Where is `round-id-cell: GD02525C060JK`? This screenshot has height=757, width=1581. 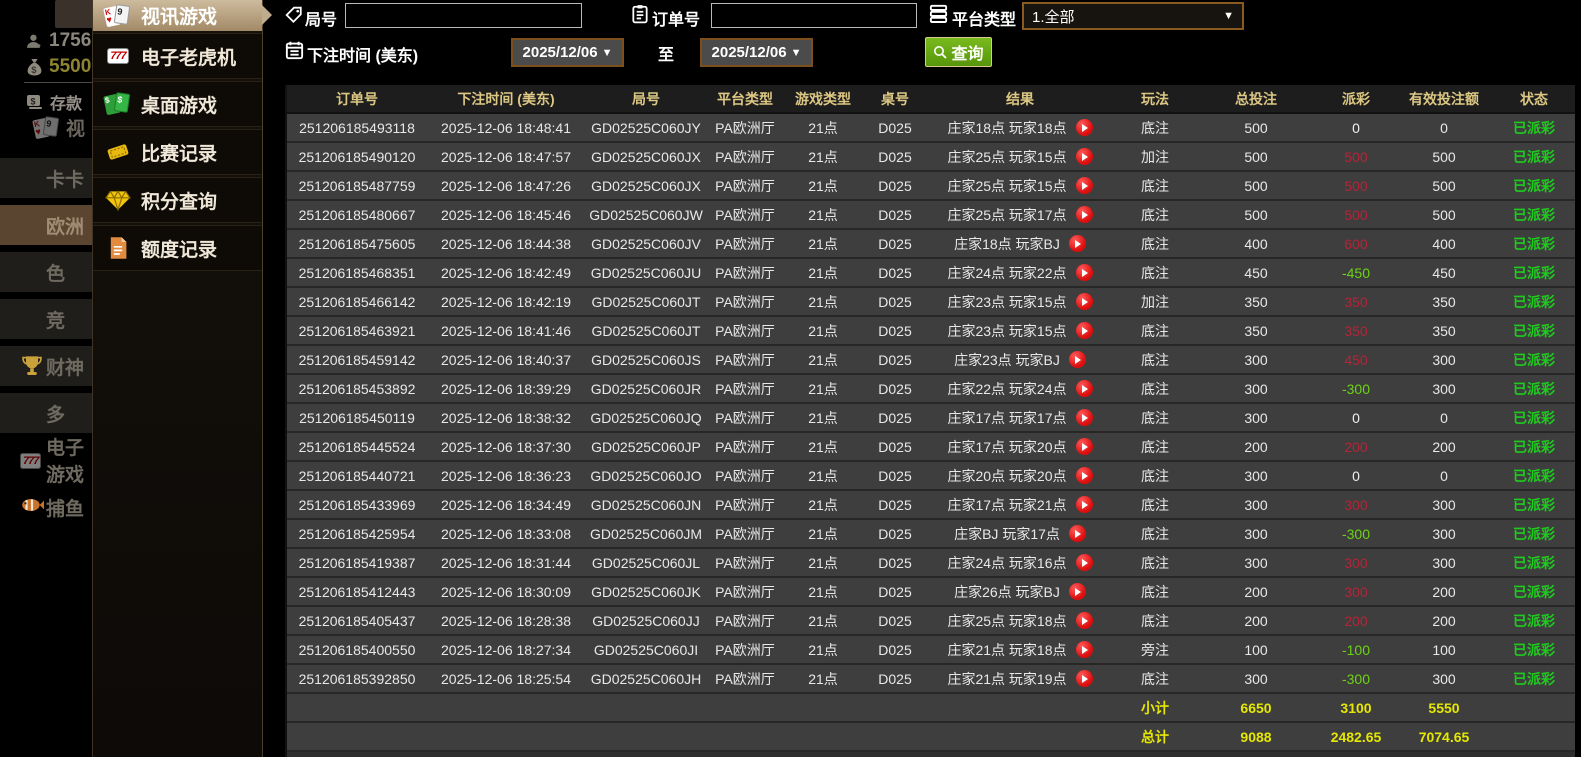
round-id-cell: GD02525C060JK is located at coordinates (646, 591).